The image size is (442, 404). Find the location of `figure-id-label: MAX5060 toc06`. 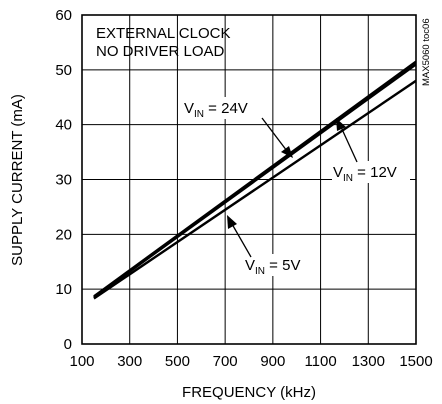

figure-id-label: MAX5060 toc06 is located at coordinates (426, 52).